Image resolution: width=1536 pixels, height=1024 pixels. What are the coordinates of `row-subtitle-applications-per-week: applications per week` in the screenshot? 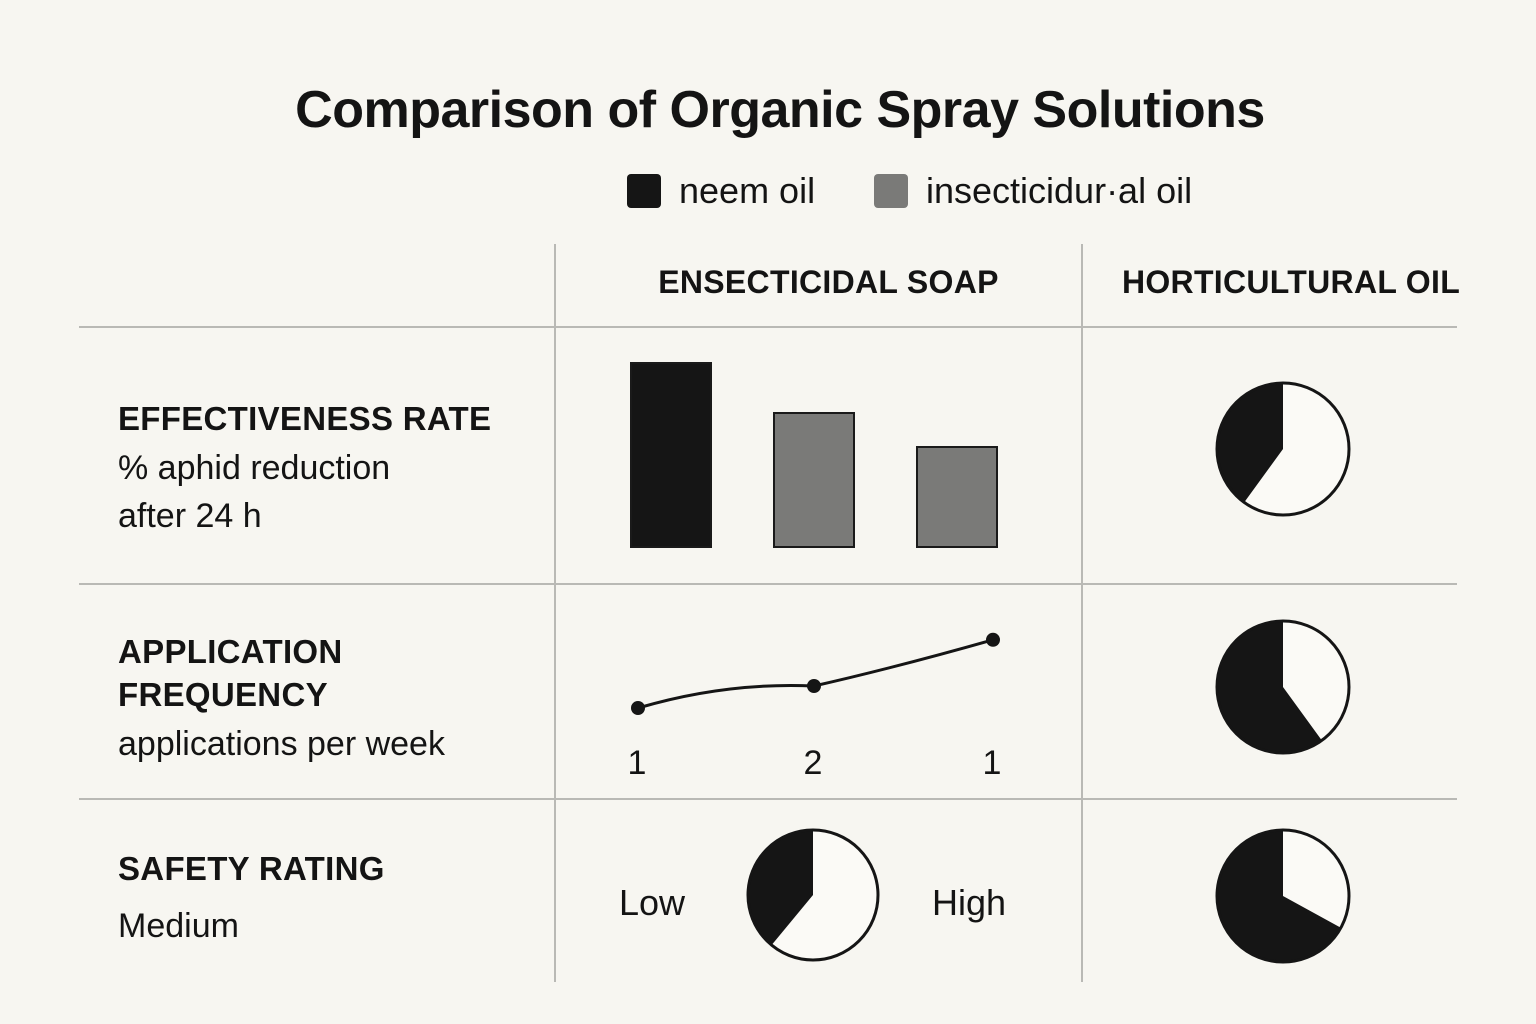 It's located at (281, 744).